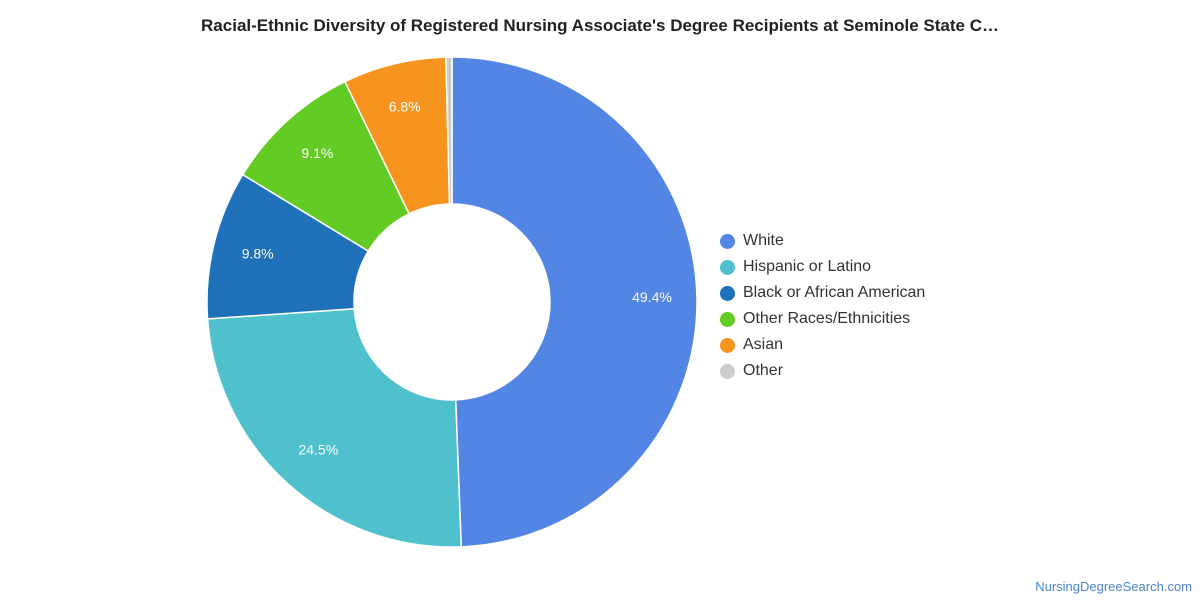 Image resolution: width=1200 pixels, height=600 pixels. Describe the element at coordinates (822, 241) in the screenshot. I see `legend-item-white: White` at that location.